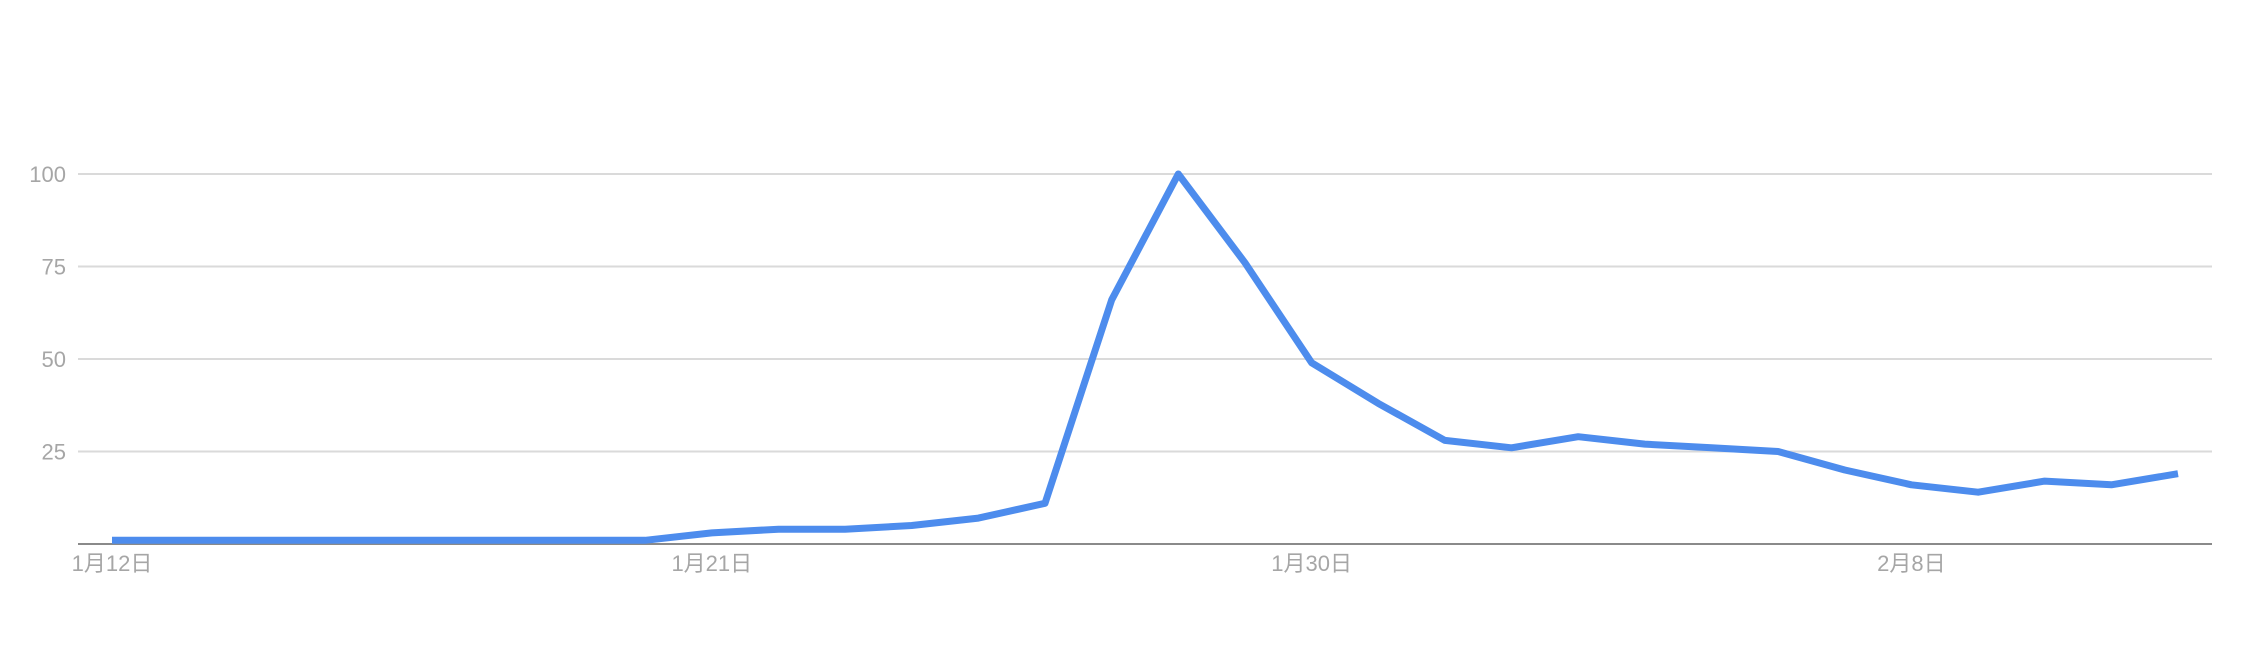 This screenshot has height=648, width=2256. I want to click on y-axis-ticks: 25 50 75 100, so click(47, 313).